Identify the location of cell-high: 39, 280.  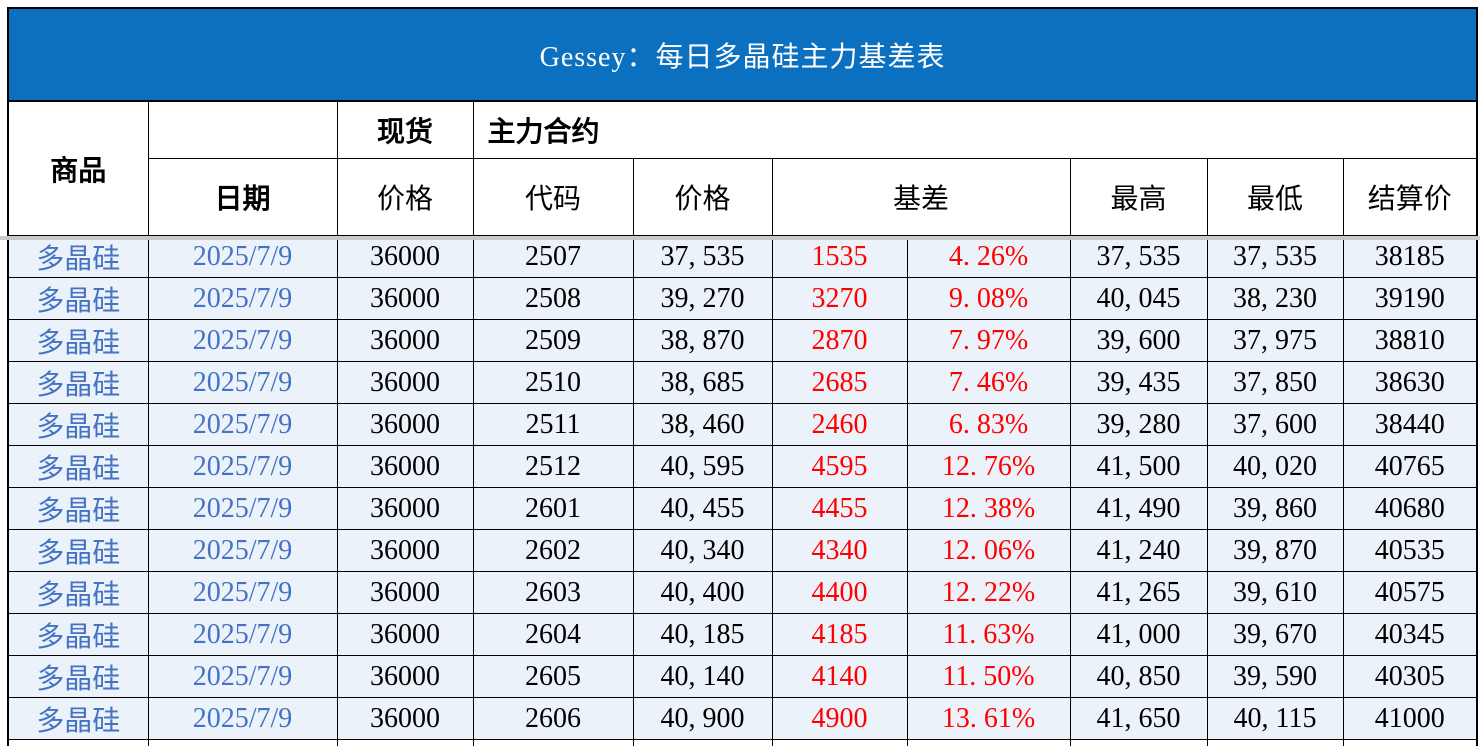
(1138, 424).